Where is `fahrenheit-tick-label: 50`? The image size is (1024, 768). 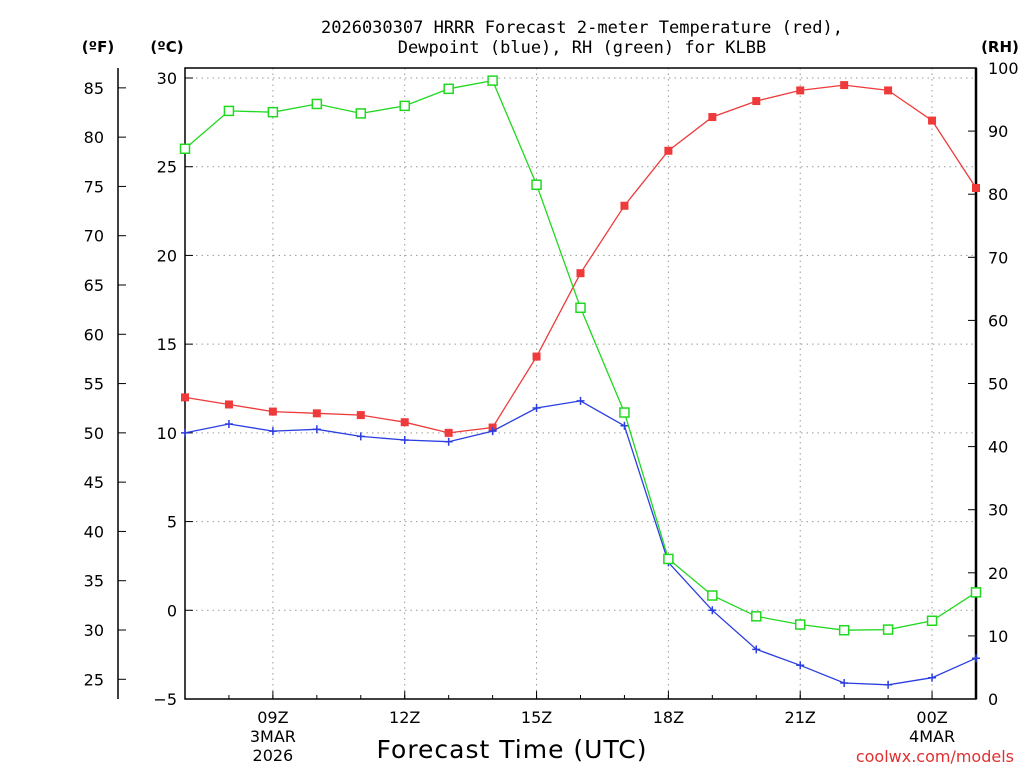
fahrenheit-tick-label: 50 is located at coordinates (94, 433).